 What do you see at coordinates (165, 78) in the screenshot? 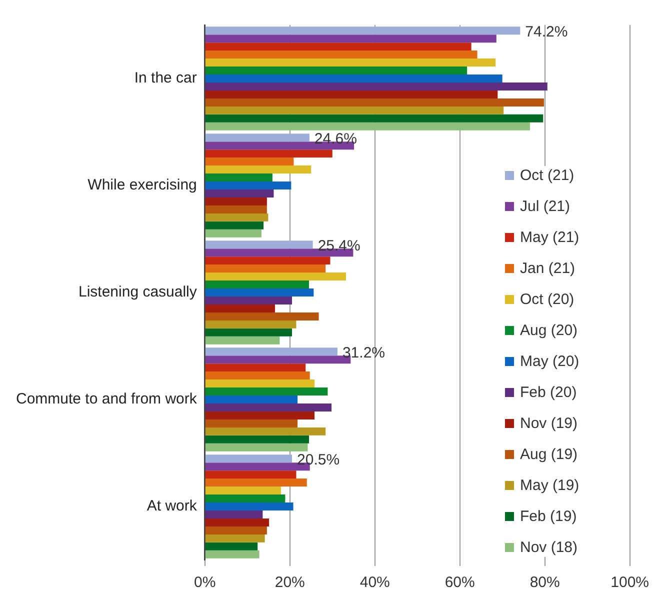
I see `y-tick-label: In the car` at bounding box center [165, 78].